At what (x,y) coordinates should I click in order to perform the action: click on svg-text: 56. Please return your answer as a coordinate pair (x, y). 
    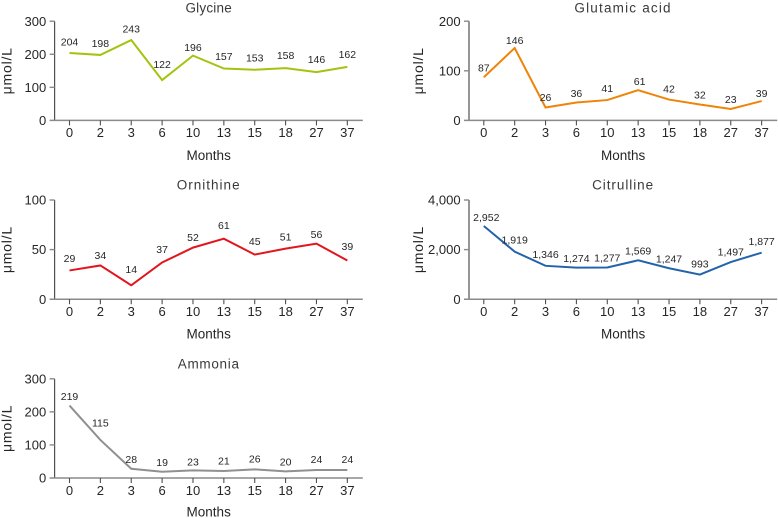
    Looking at the image, I should click on (317, 235).